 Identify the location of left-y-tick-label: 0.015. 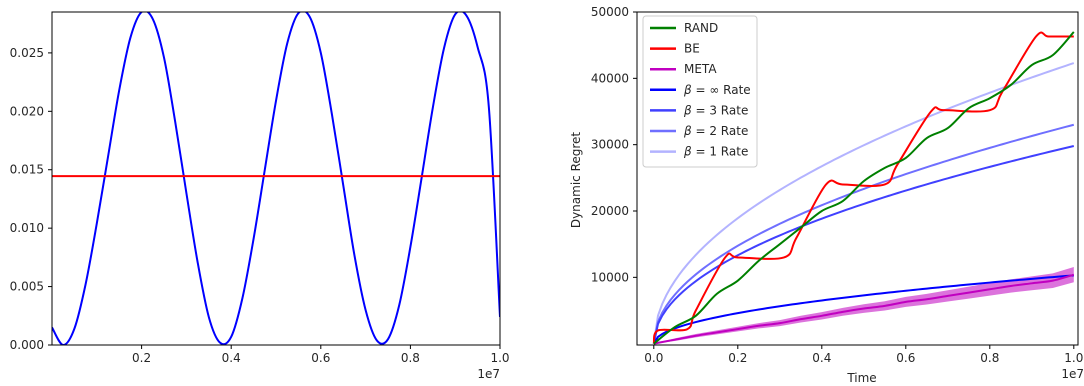
(27, 170).